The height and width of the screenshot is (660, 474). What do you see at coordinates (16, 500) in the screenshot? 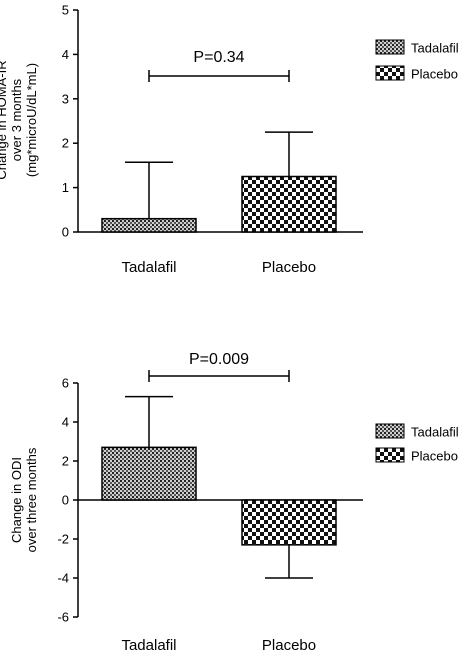
I see `y-axis-label-line: Change in ODI` at bounding box center [16, 500].